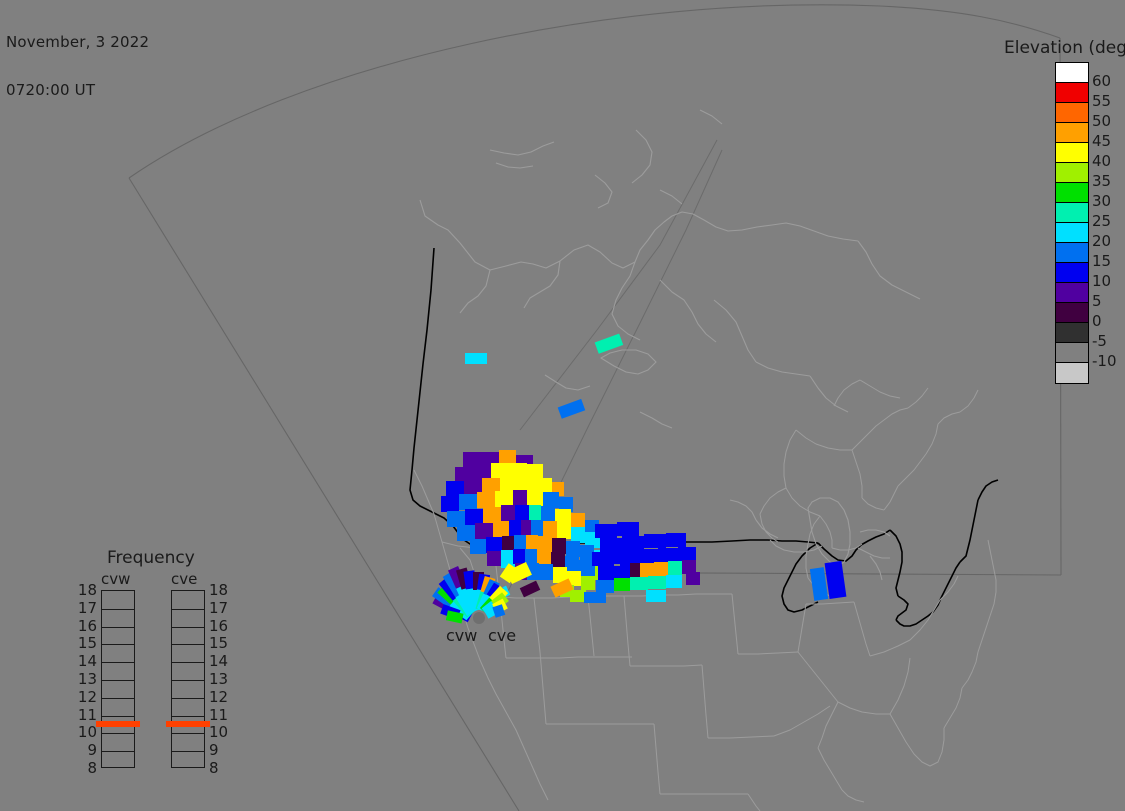  I want to click on isolated-cells, so click(544, 376).